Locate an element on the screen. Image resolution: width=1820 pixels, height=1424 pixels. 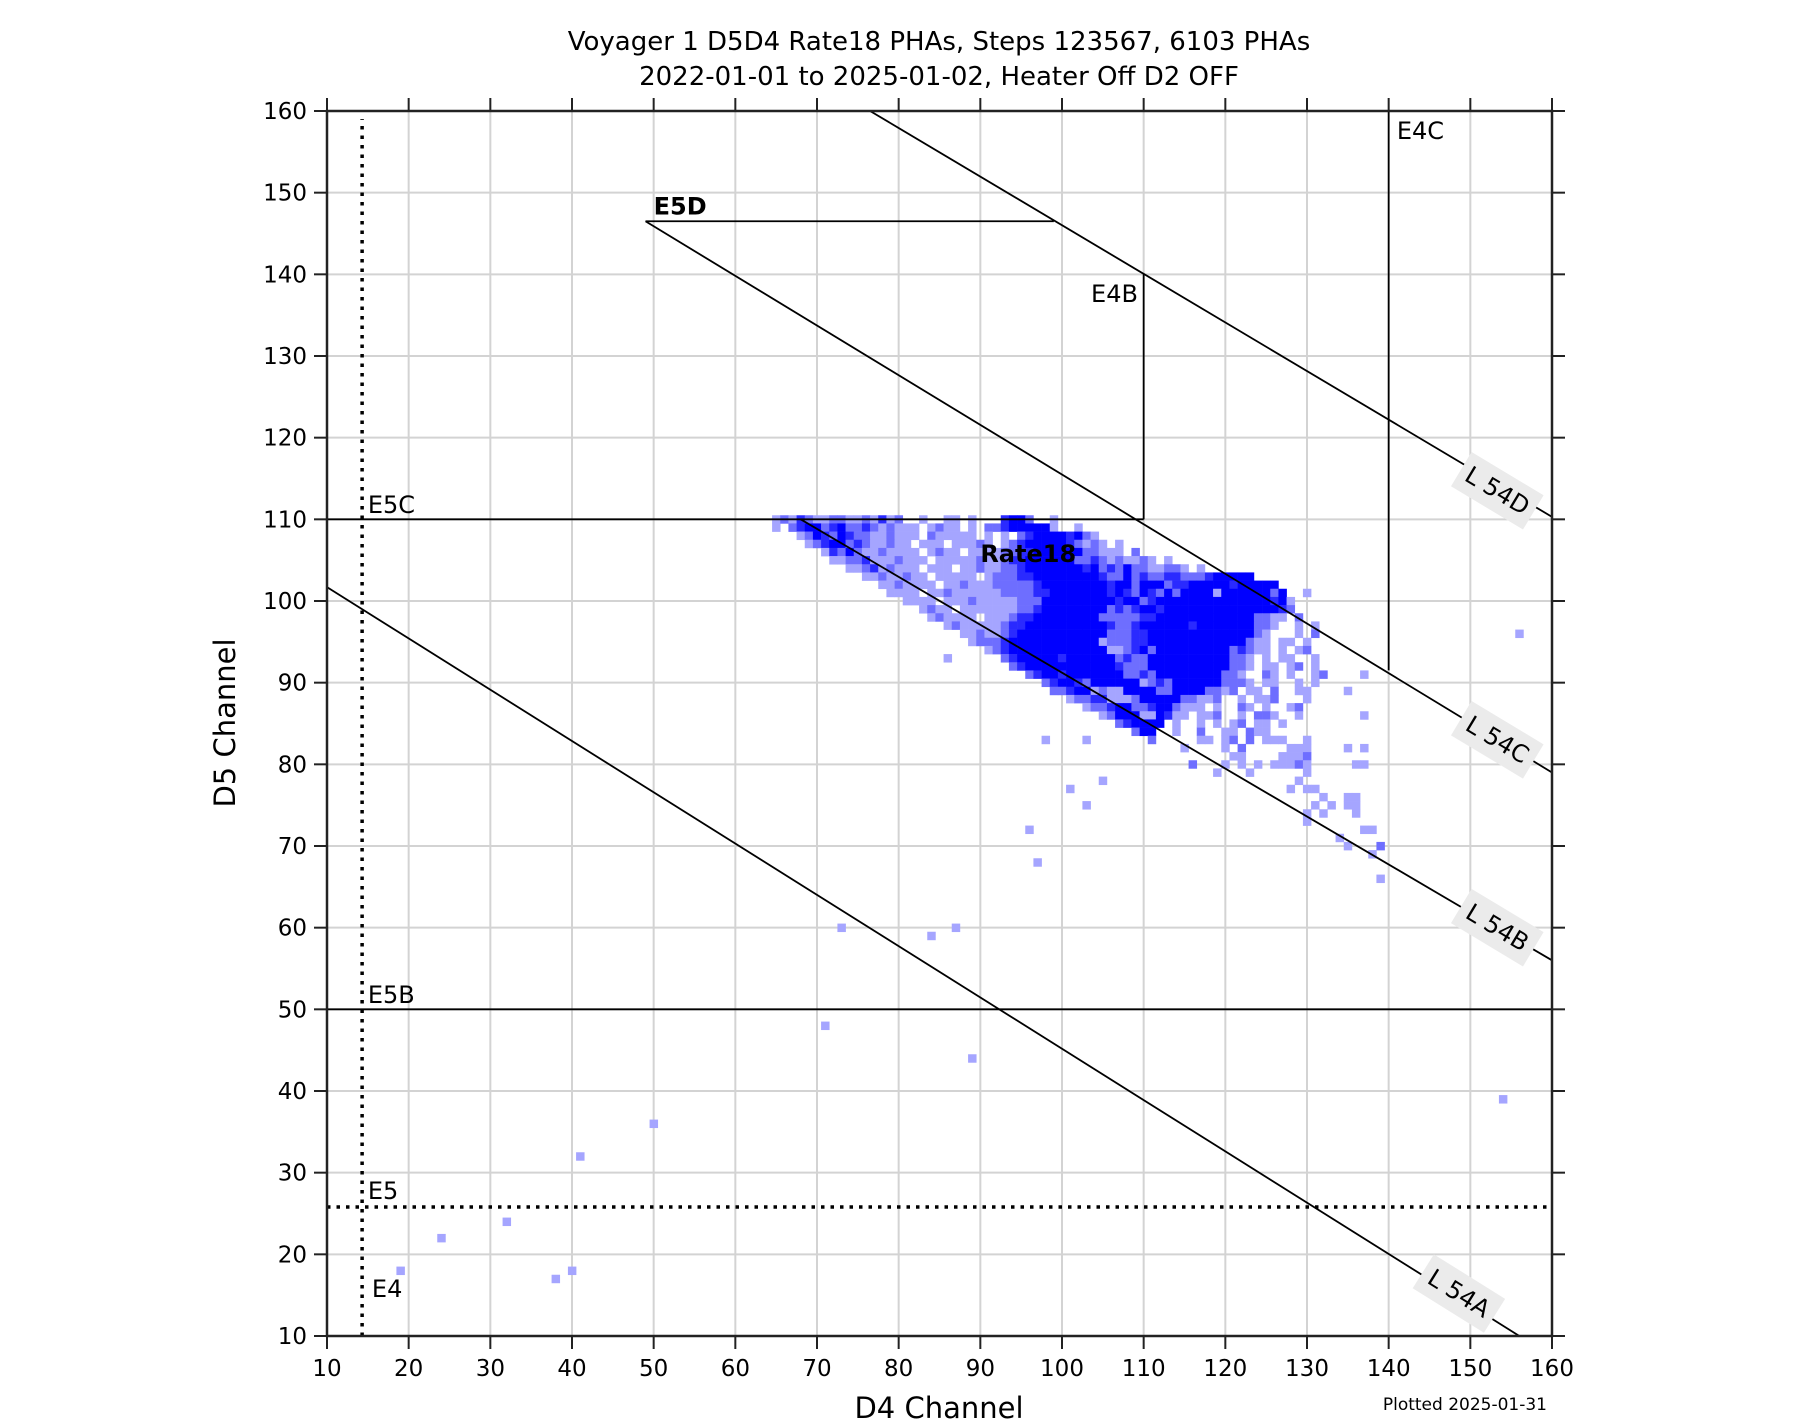
region-label: E5 is located at coordinates (383, 1191).